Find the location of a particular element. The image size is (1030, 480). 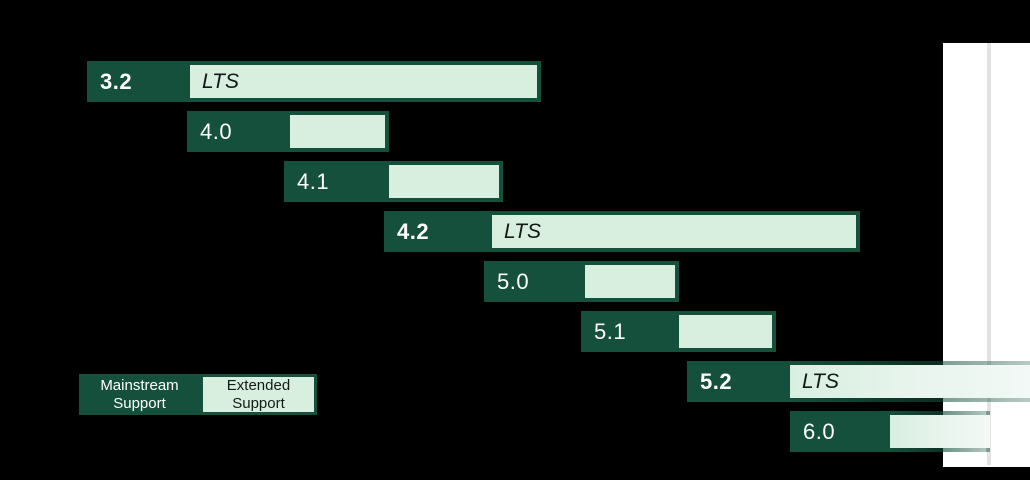

support-bar-4.2: LTS 4.2 is located at coordinates (622, 231).